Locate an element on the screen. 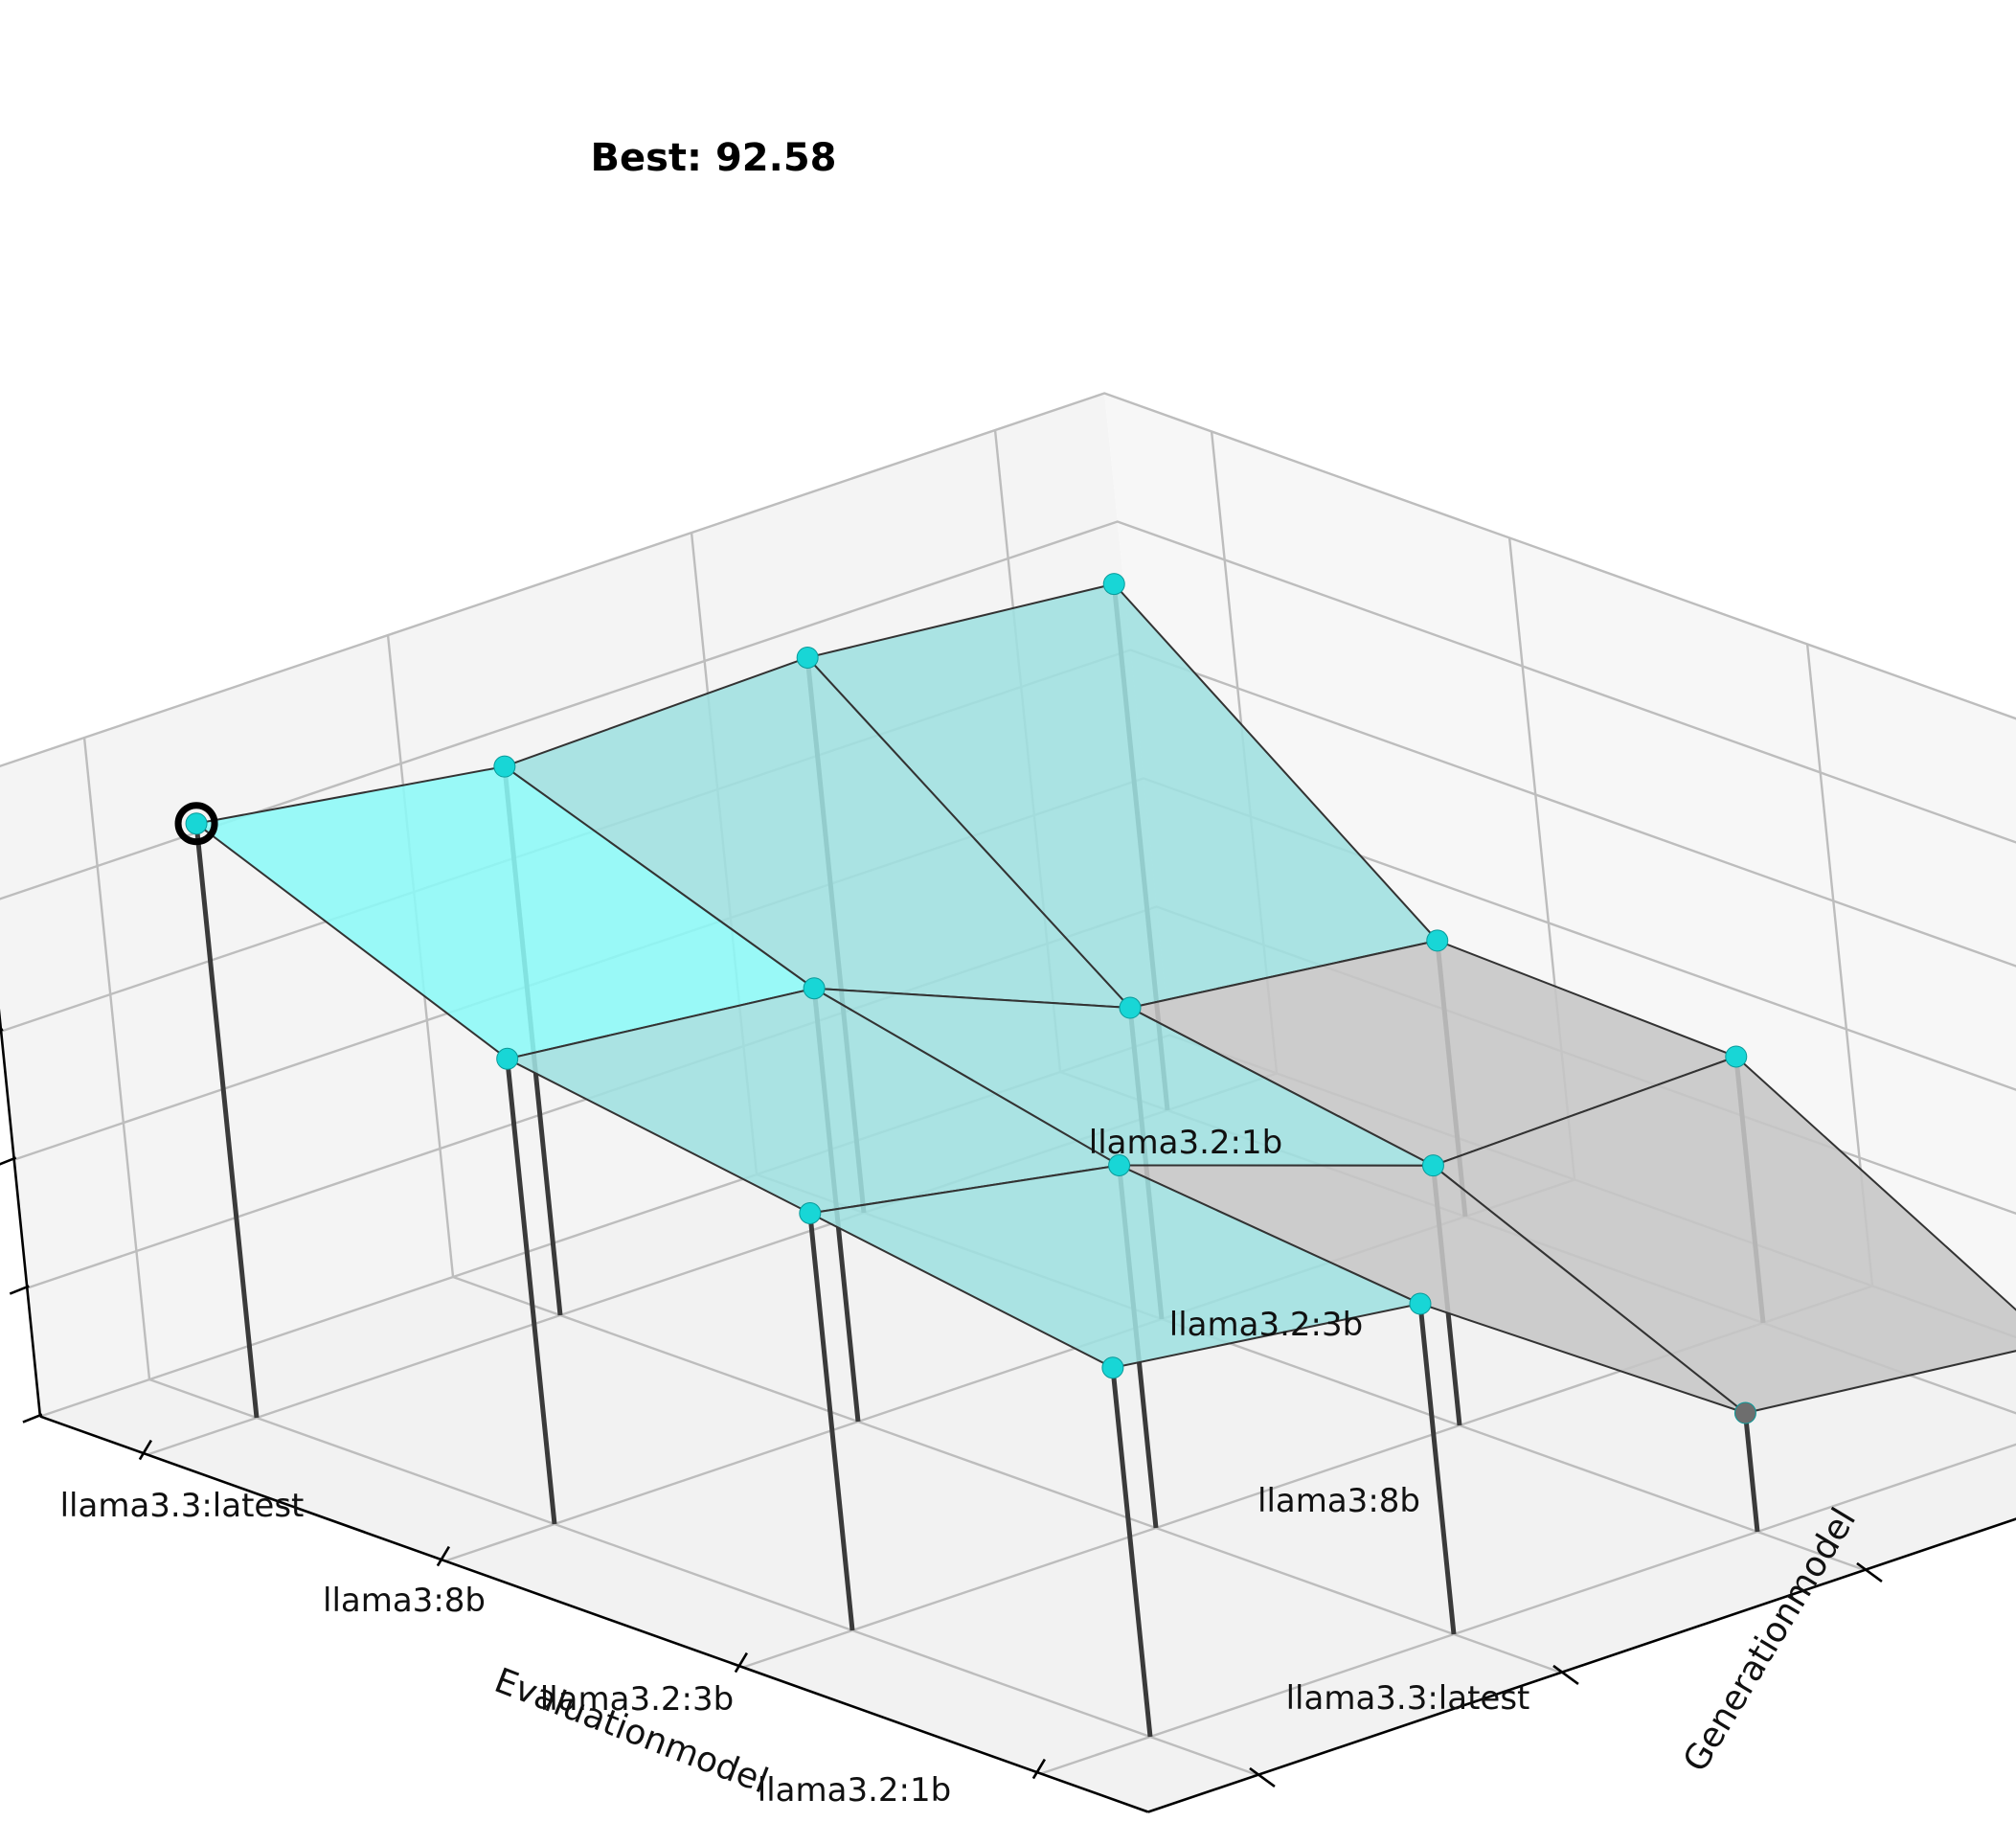  x-tick-label: llama3.2:3b is located at coordinates (637, 1700).